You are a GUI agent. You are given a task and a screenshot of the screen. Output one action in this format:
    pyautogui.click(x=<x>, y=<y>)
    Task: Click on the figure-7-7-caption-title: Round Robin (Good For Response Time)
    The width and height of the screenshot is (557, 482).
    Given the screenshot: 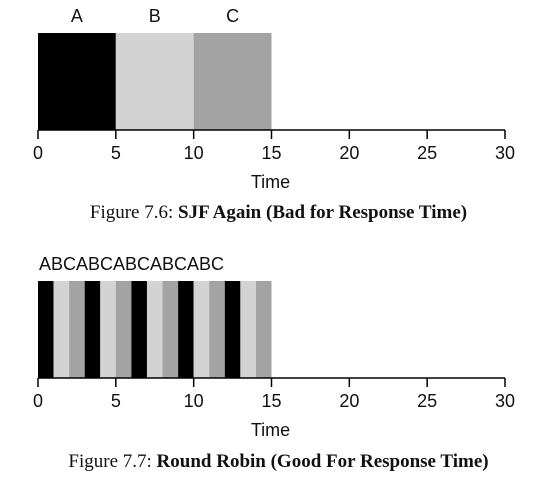 What is the action you would take?
    pyautogui.click(x=322, y=461)
    